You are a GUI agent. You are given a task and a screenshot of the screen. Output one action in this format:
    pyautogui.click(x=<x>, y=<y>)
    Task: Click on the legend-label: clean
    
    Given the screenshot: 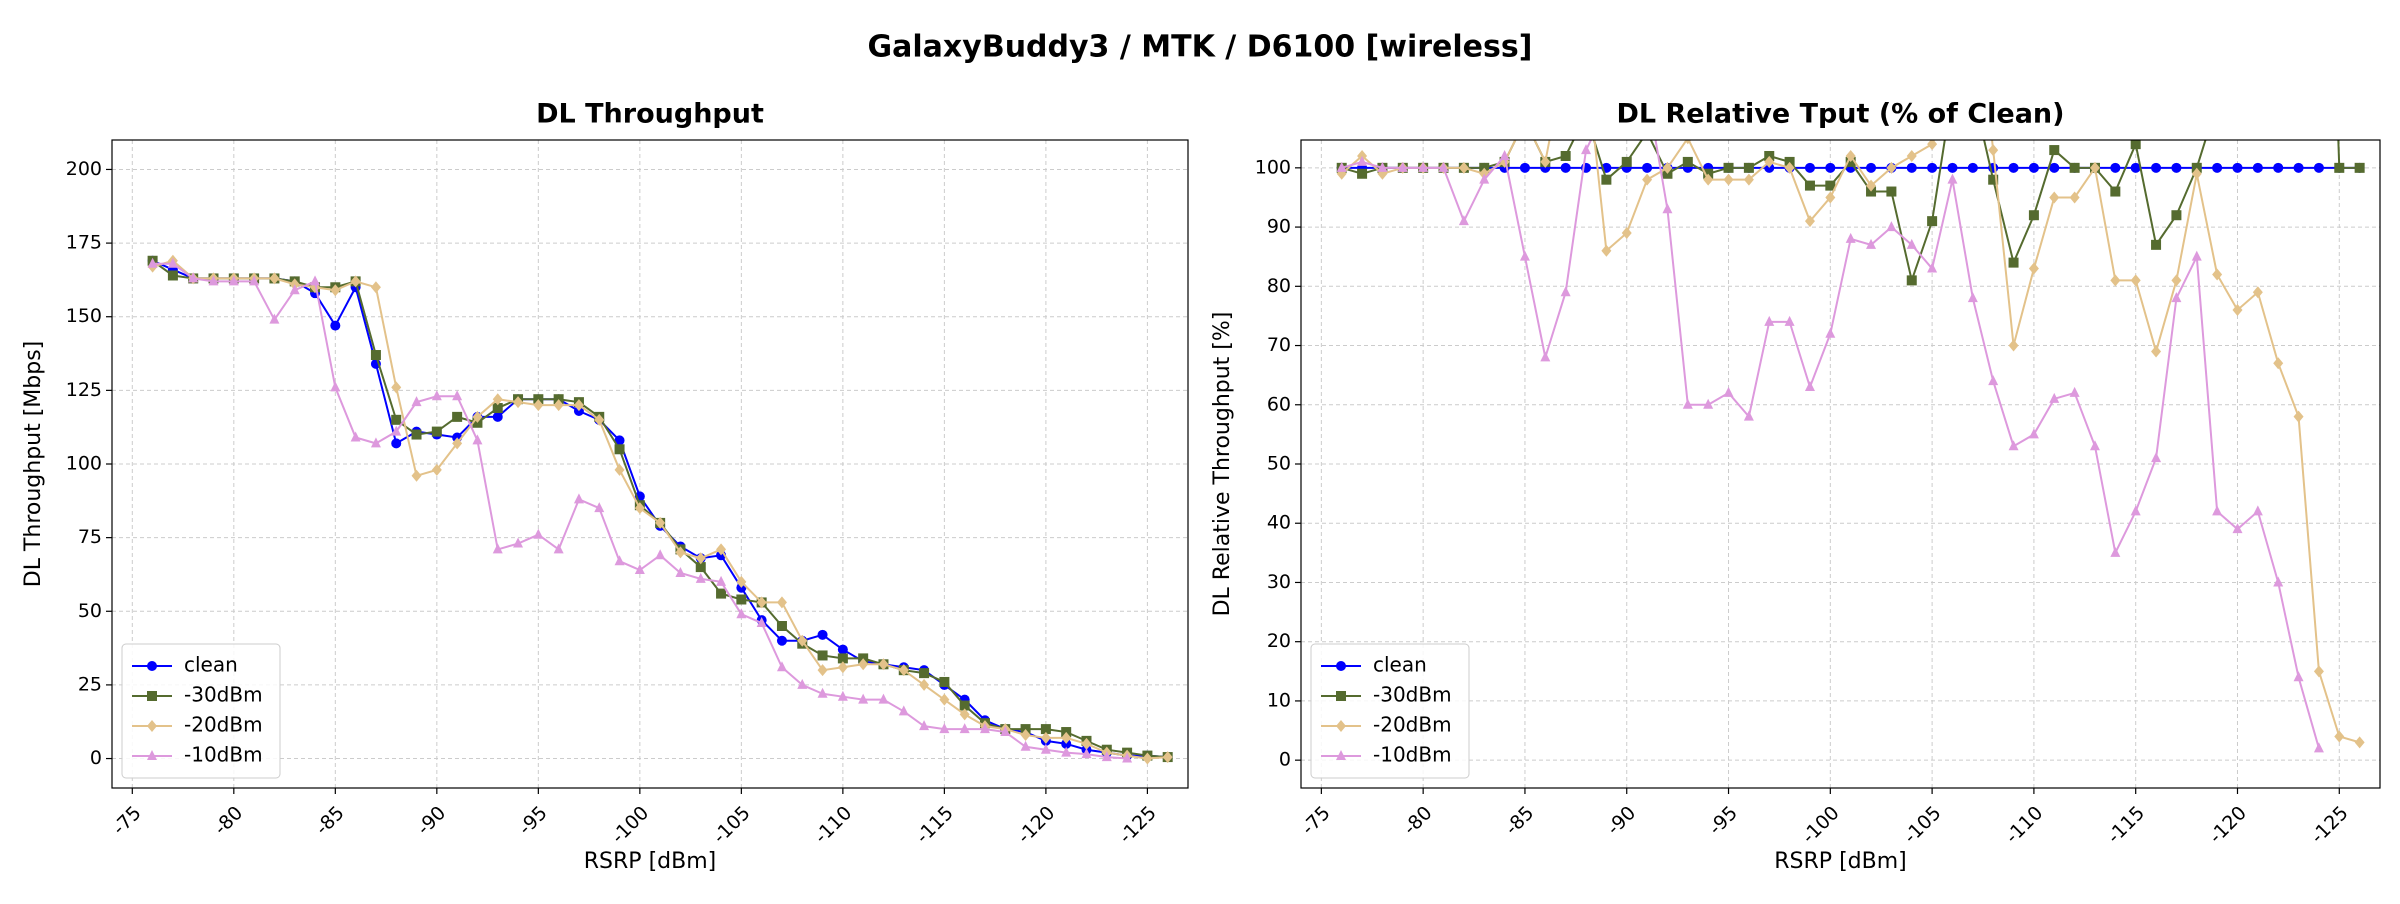 What is the action you would take?
    pyautogui.click(x=1400, y=665)
    